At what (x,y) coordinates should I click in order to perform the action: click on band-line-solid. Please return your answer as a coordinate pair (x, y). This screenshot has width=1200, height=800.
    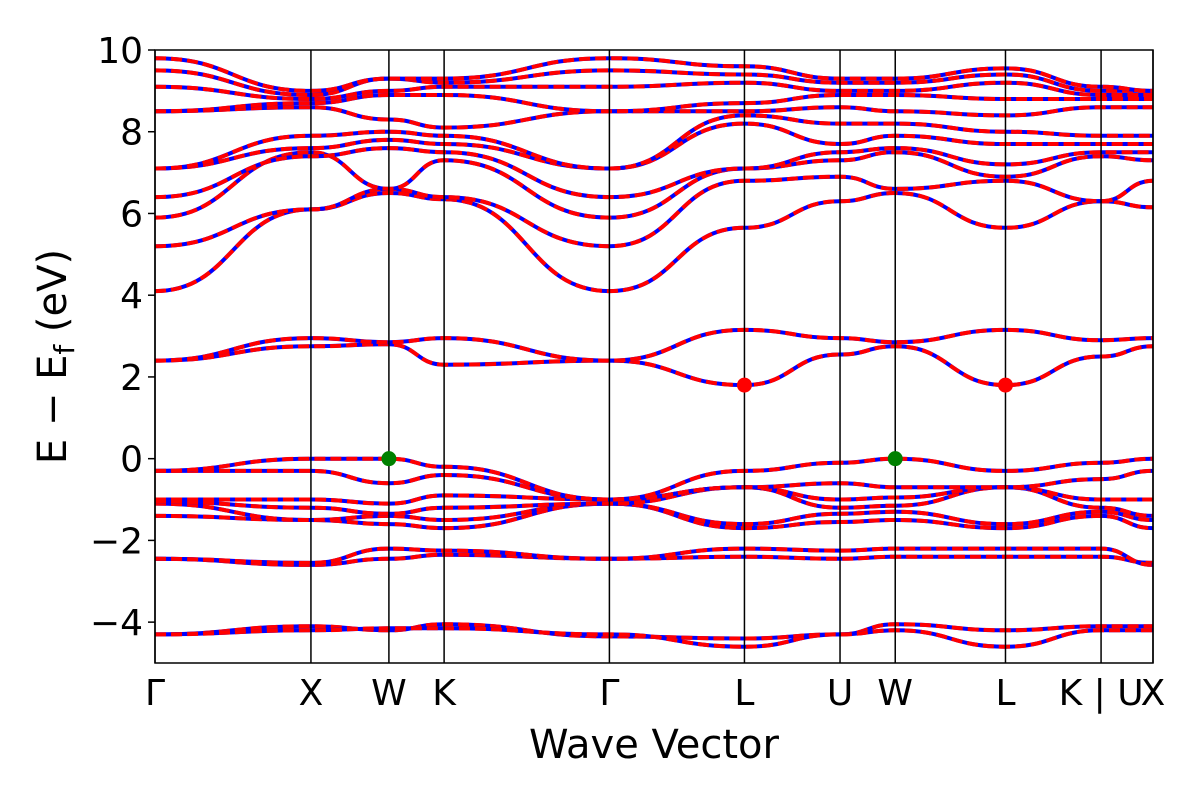
    Looking at the image, I should click on (654, 211).